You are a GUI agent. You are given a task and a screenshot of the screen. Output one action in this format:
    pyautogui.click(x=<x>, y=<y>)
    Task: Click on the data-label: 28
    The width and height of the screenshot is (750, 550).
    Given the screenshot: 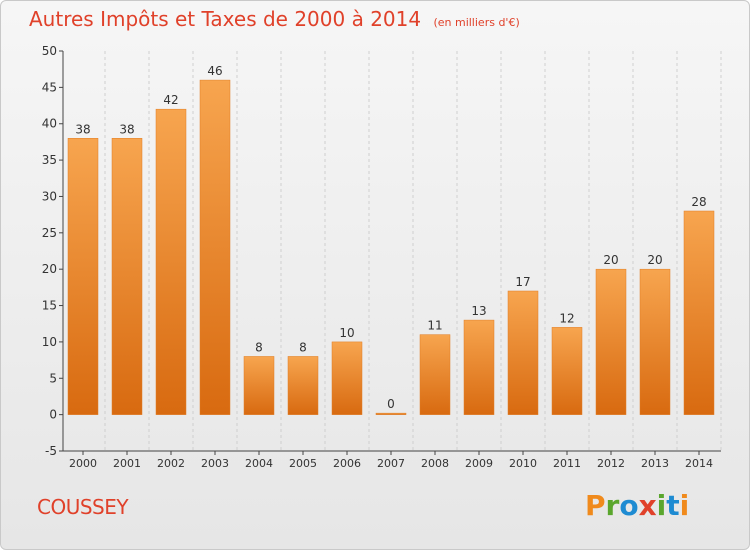 What is the action you would take?
    pyautogui.click(x=698, y=202)
    